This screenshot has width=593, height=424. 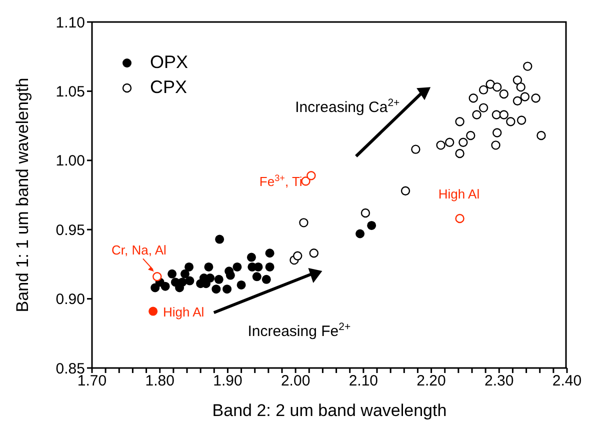 I want to click on y-axis-title: Band 1: 1 um band wavelength, so click(x=22, y=195).